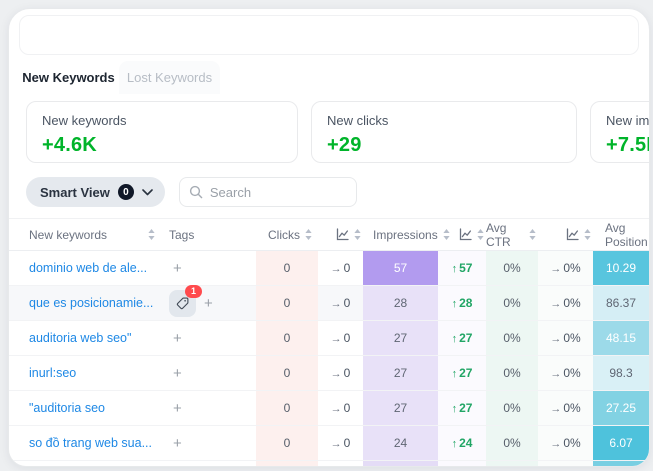 This screenshot has width=653, height=471. I want to click on table-row: so đồ trang web sua... +0 → 0 24 ↑ 24 0% → 0% 6.07, so click(329, 443).